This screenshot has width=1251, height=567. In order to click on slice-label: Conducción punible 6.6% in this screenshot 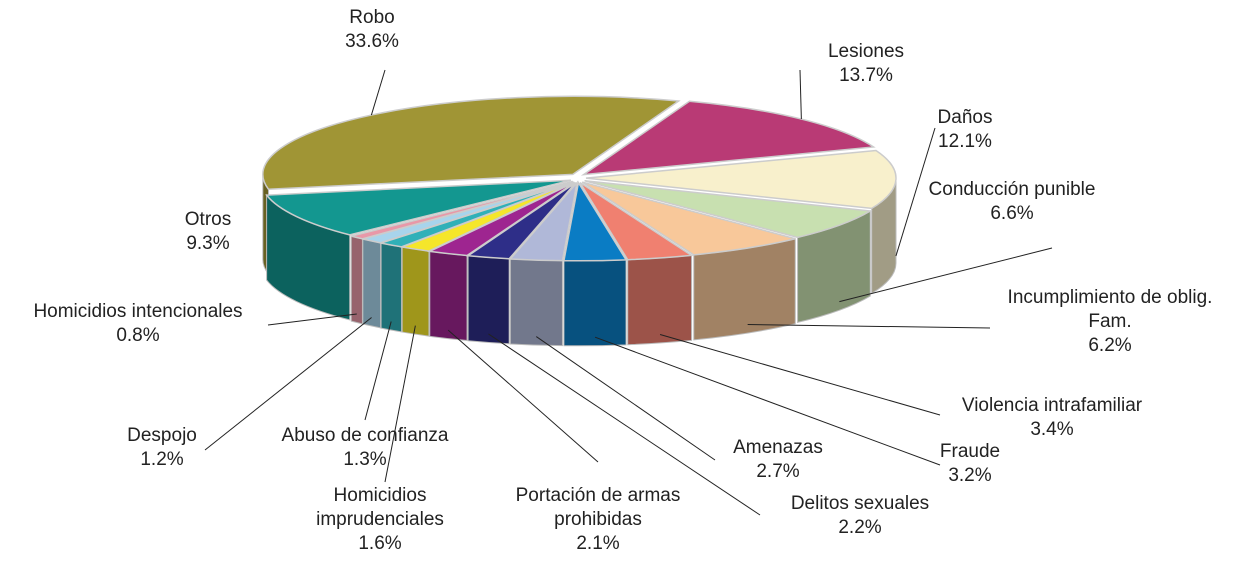, I will do `click(1012, 202)`.